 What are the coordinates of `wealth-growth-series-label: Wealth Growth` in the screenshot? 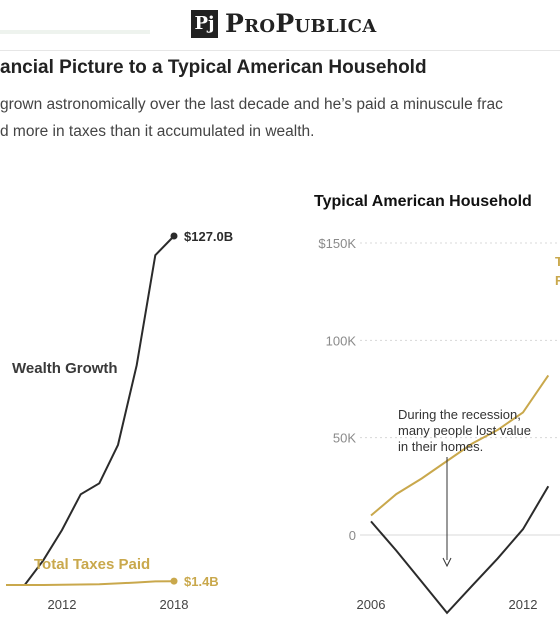 It's located at (65, 368).